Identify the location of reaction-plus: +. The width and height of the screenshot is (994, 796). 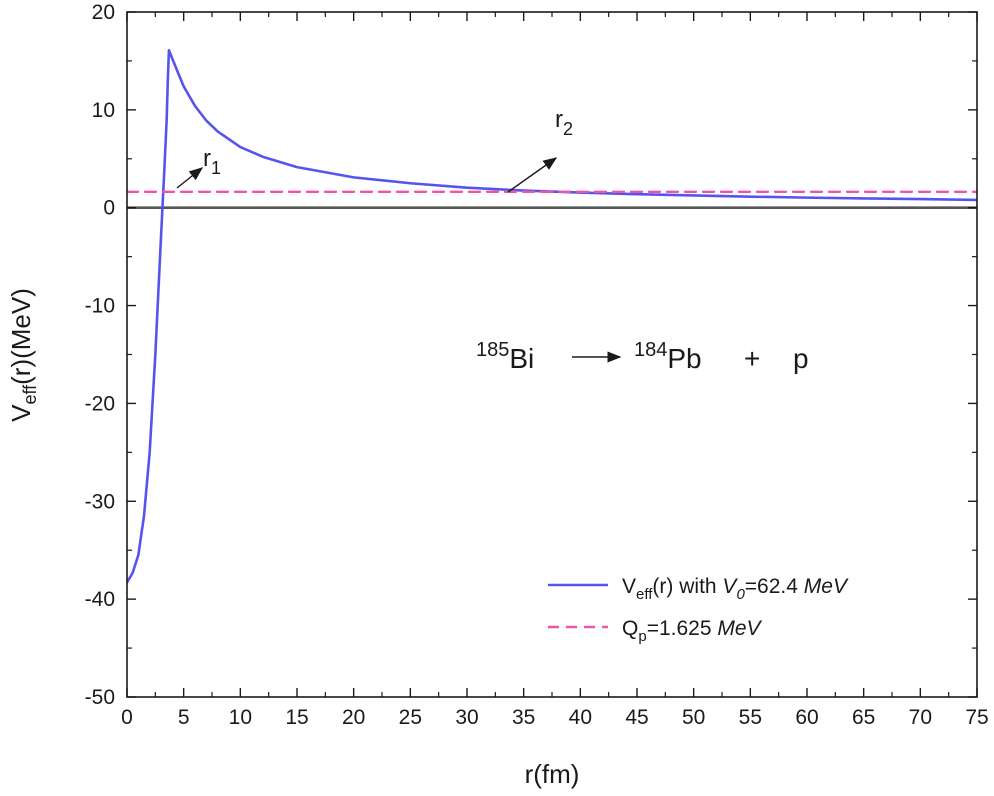
(752, 358).